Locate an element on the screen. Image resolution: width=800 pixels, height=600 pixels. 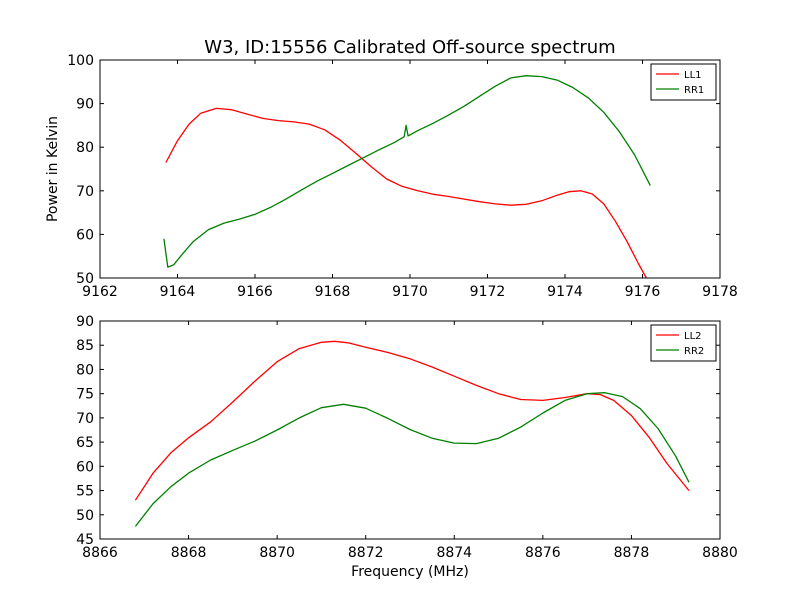
legend-label-ll1: LL1 is located at coordinates (693, 75).